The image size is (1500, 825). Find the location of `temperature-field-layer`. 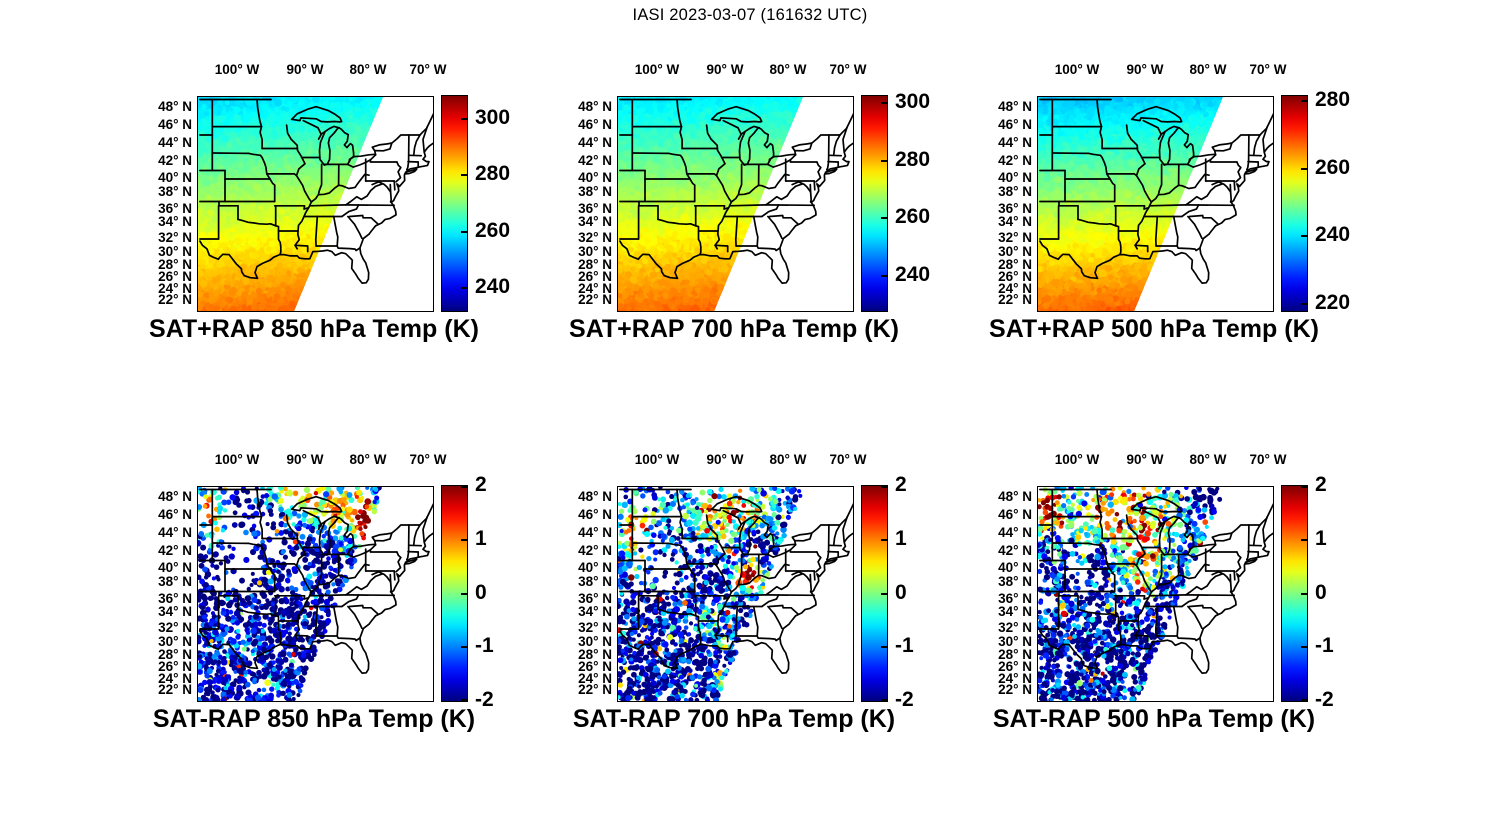

temperature-field-layer is located at coordinates (315, 204).